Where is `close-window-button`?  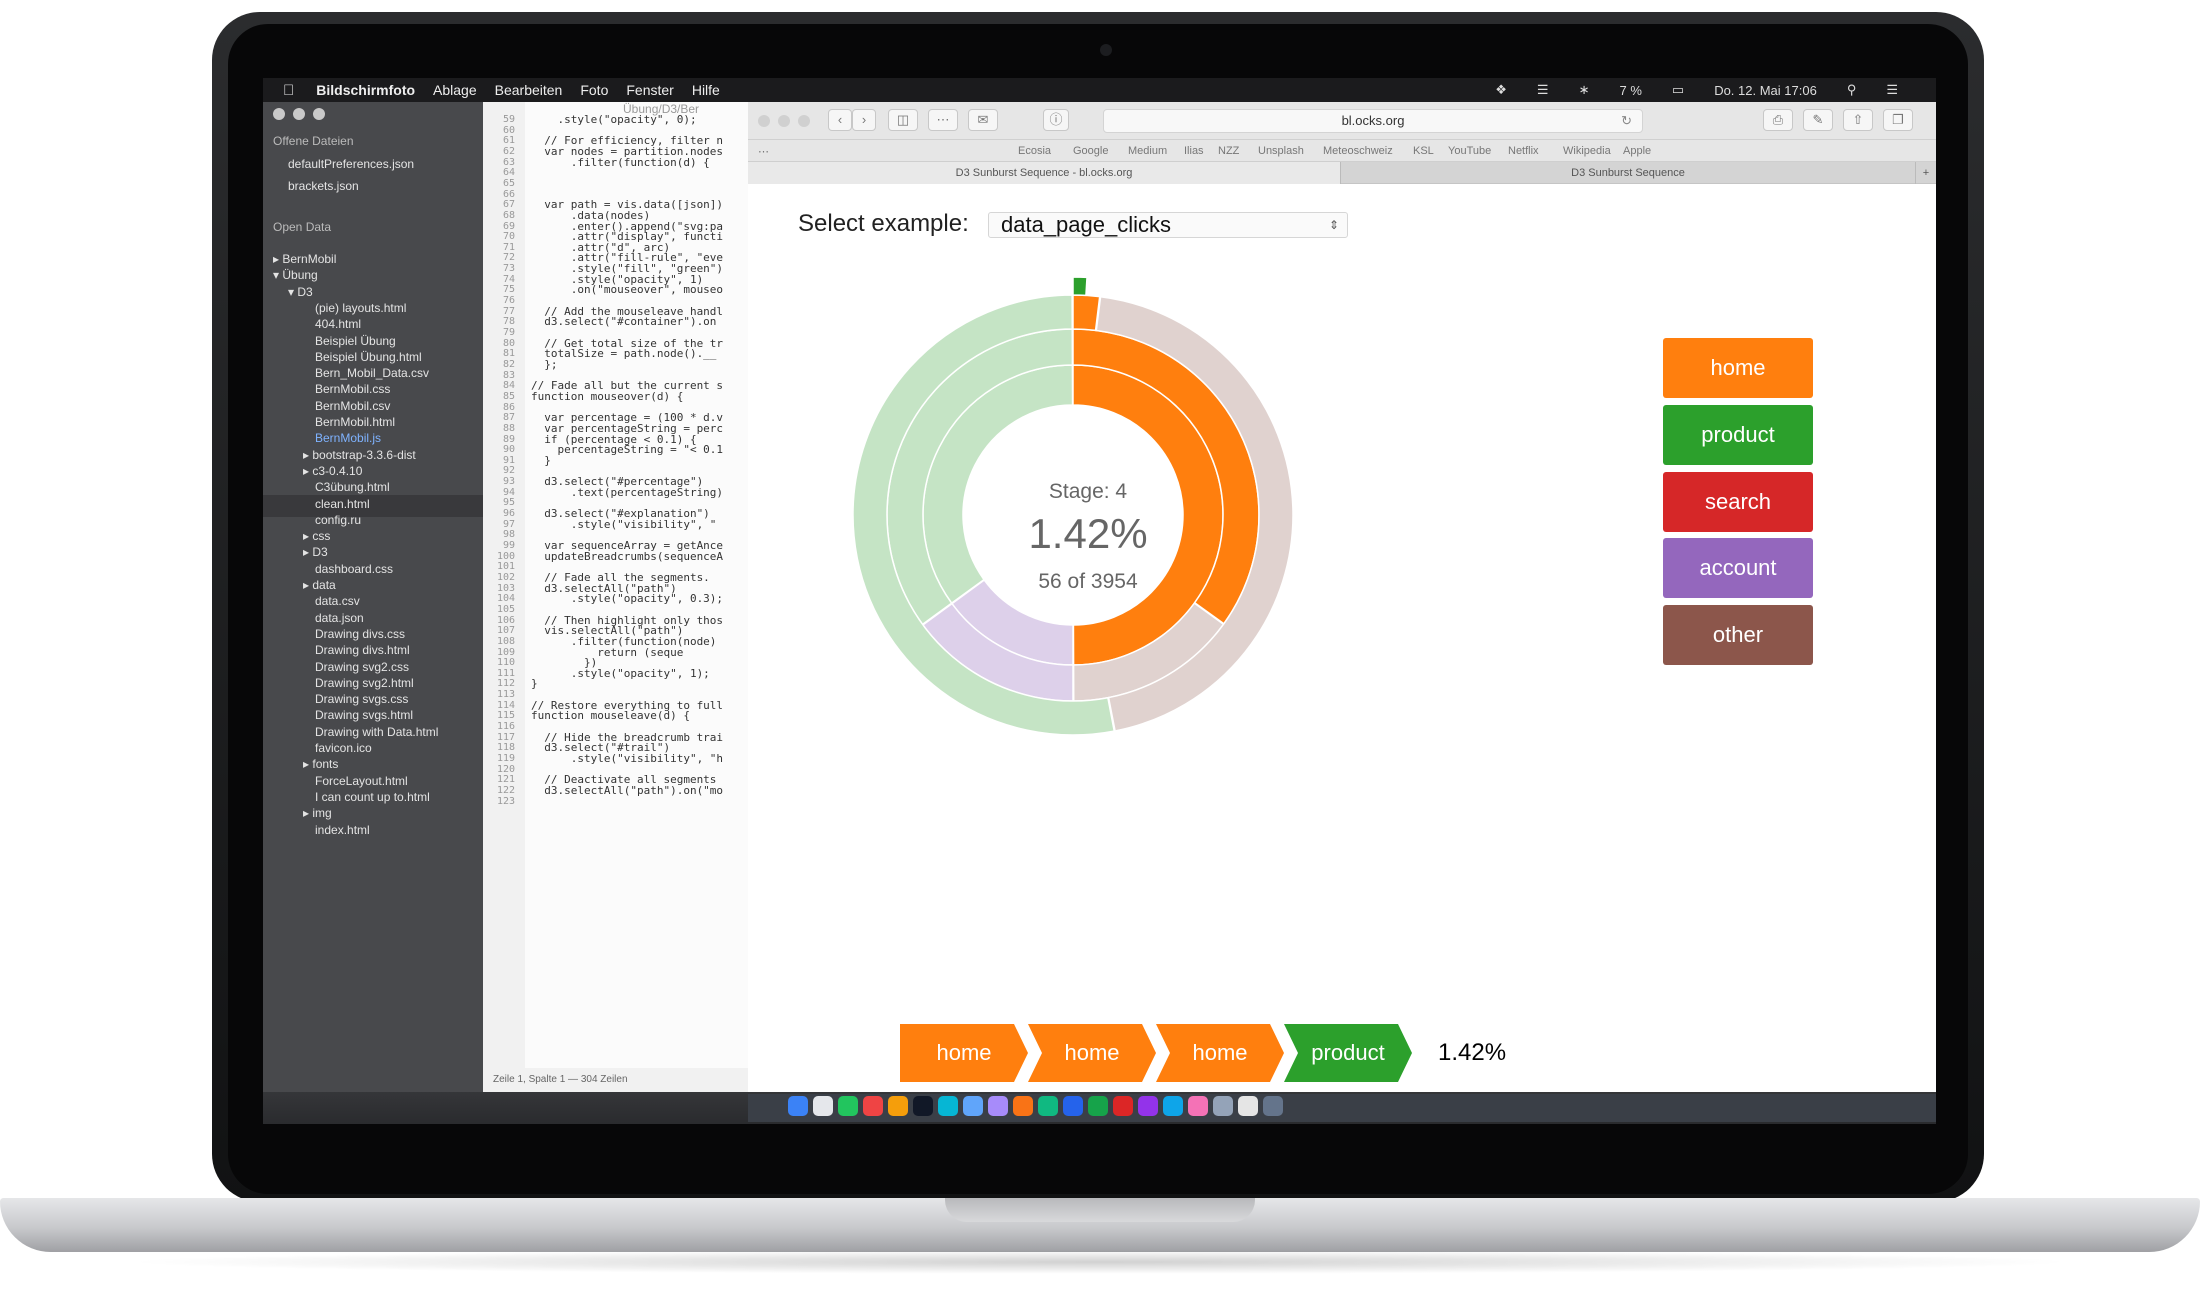 close-window-button is located at coordinates (279, 114).